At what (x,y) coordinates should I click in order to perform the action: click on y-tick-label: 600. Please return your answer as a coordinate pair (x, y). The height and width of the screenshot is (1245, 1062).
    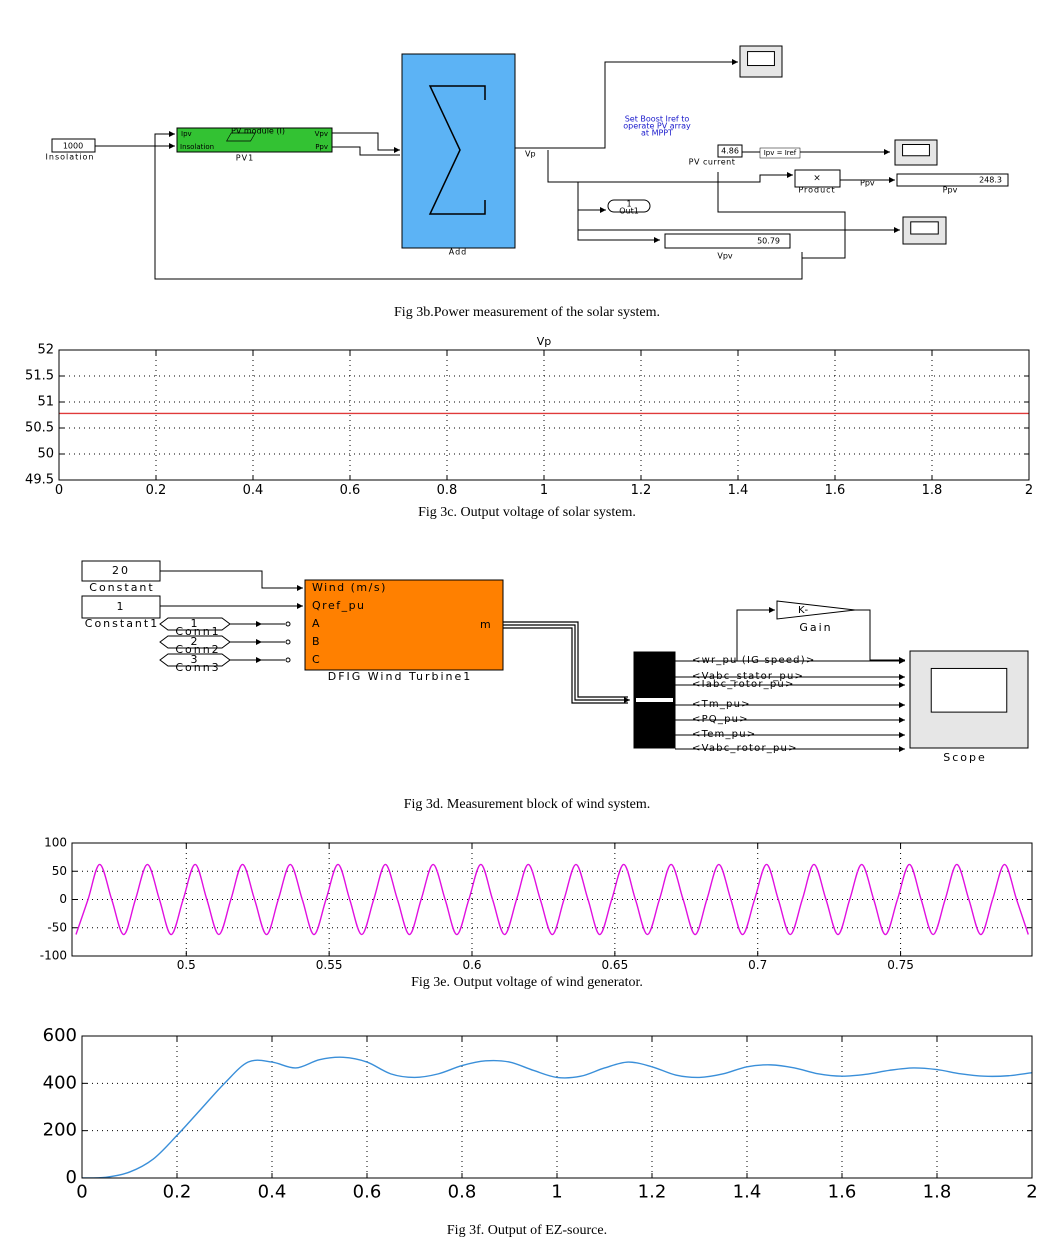
    Looking at the image, I should click on (60, 1035).